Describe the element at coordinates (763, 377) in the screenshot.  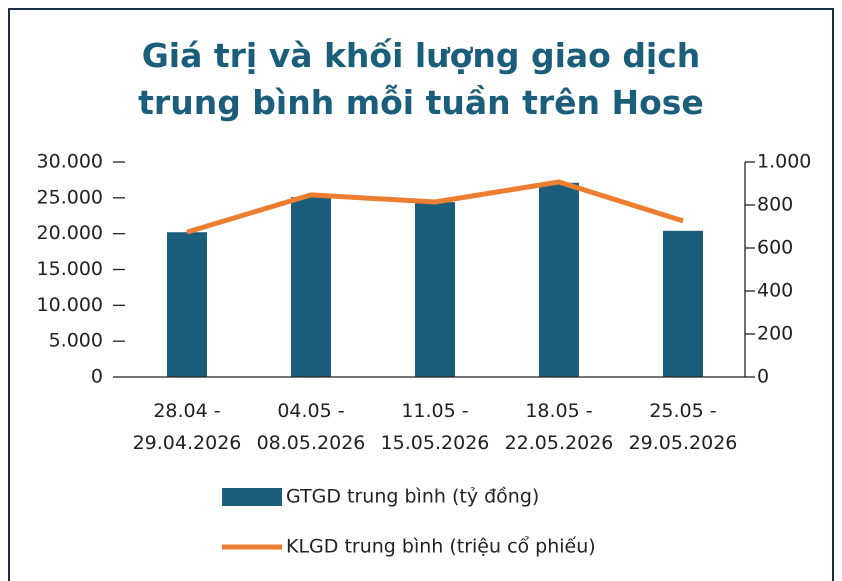
I see `y2-tick-label: 0` at that location.